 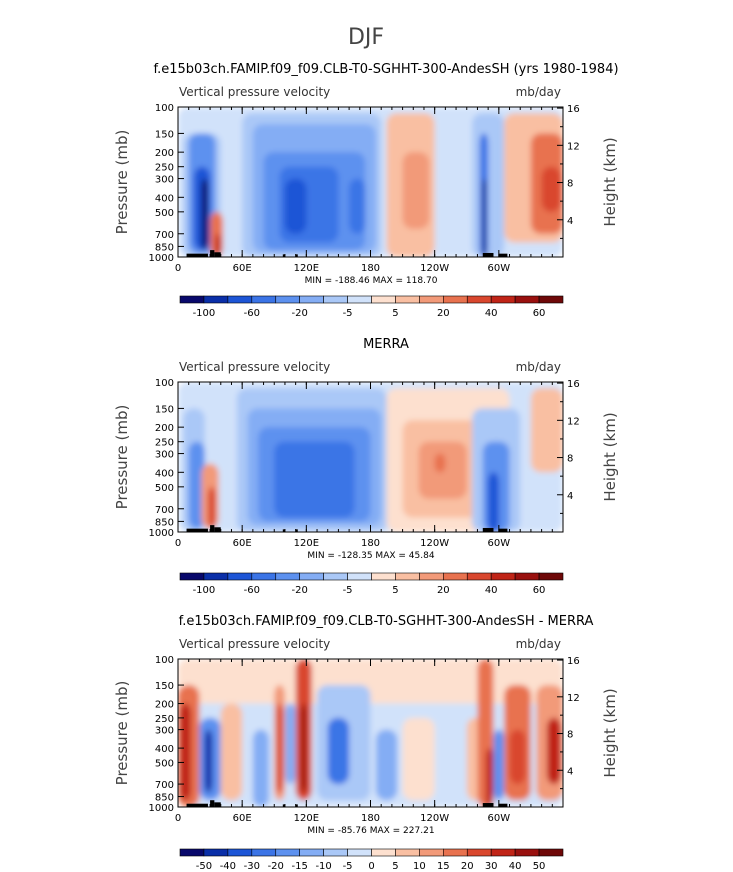 What do you see at coordinates (164, 134) in the screenshot?
I see `y-tick-label: 150` at bounding box center [164, 134].